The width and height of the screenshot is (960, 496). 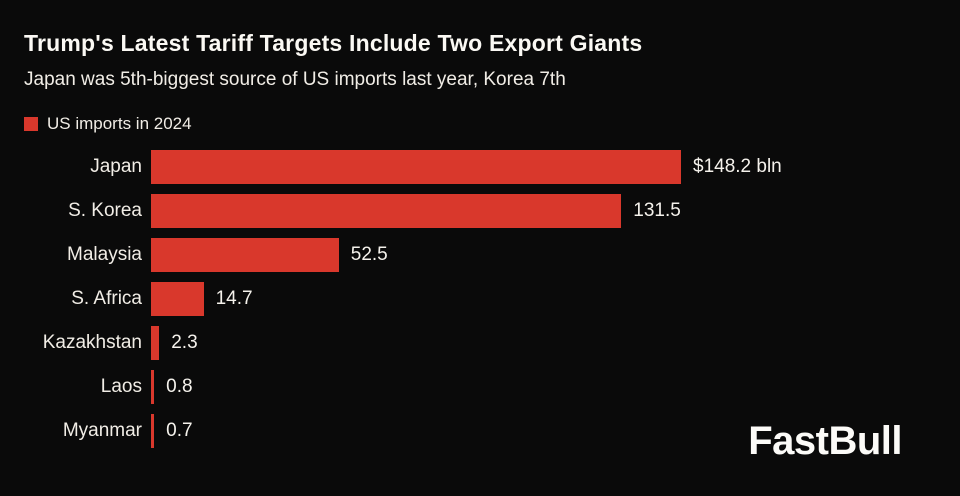 What do you see at coordinates (105, 210) in the screenshot?
I see `category-label: S. Korea` at bounding box center [105, 210].